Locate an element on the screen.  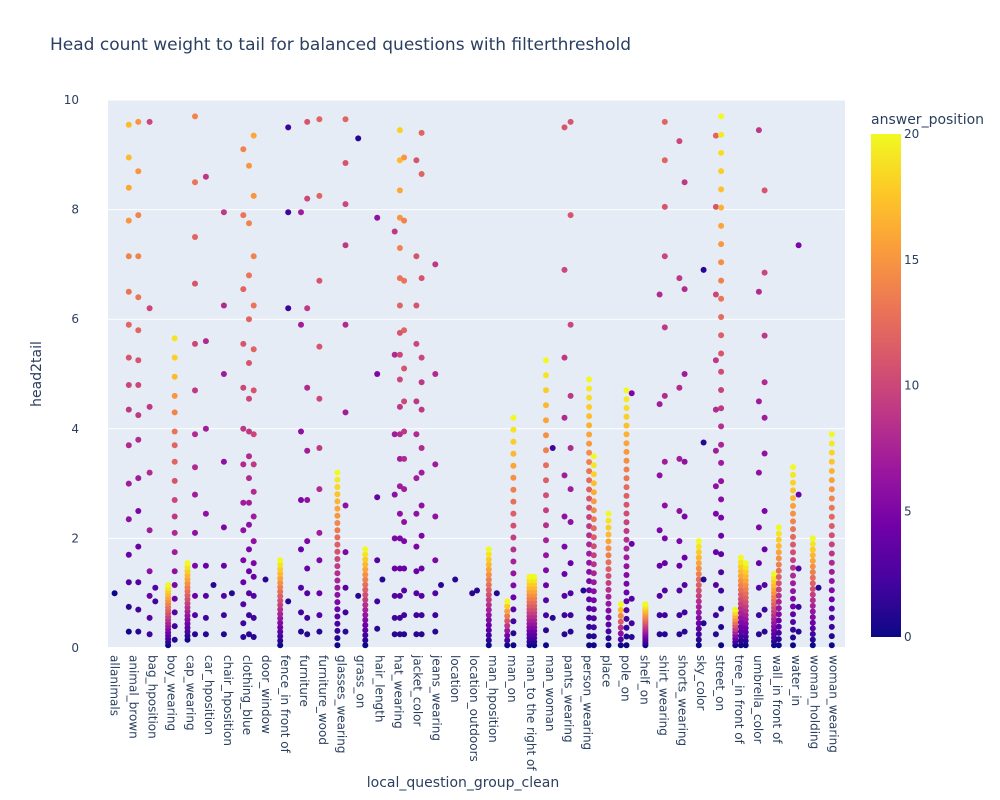
x-tick-label: wall_in front of is located at coordinates (777, 699).